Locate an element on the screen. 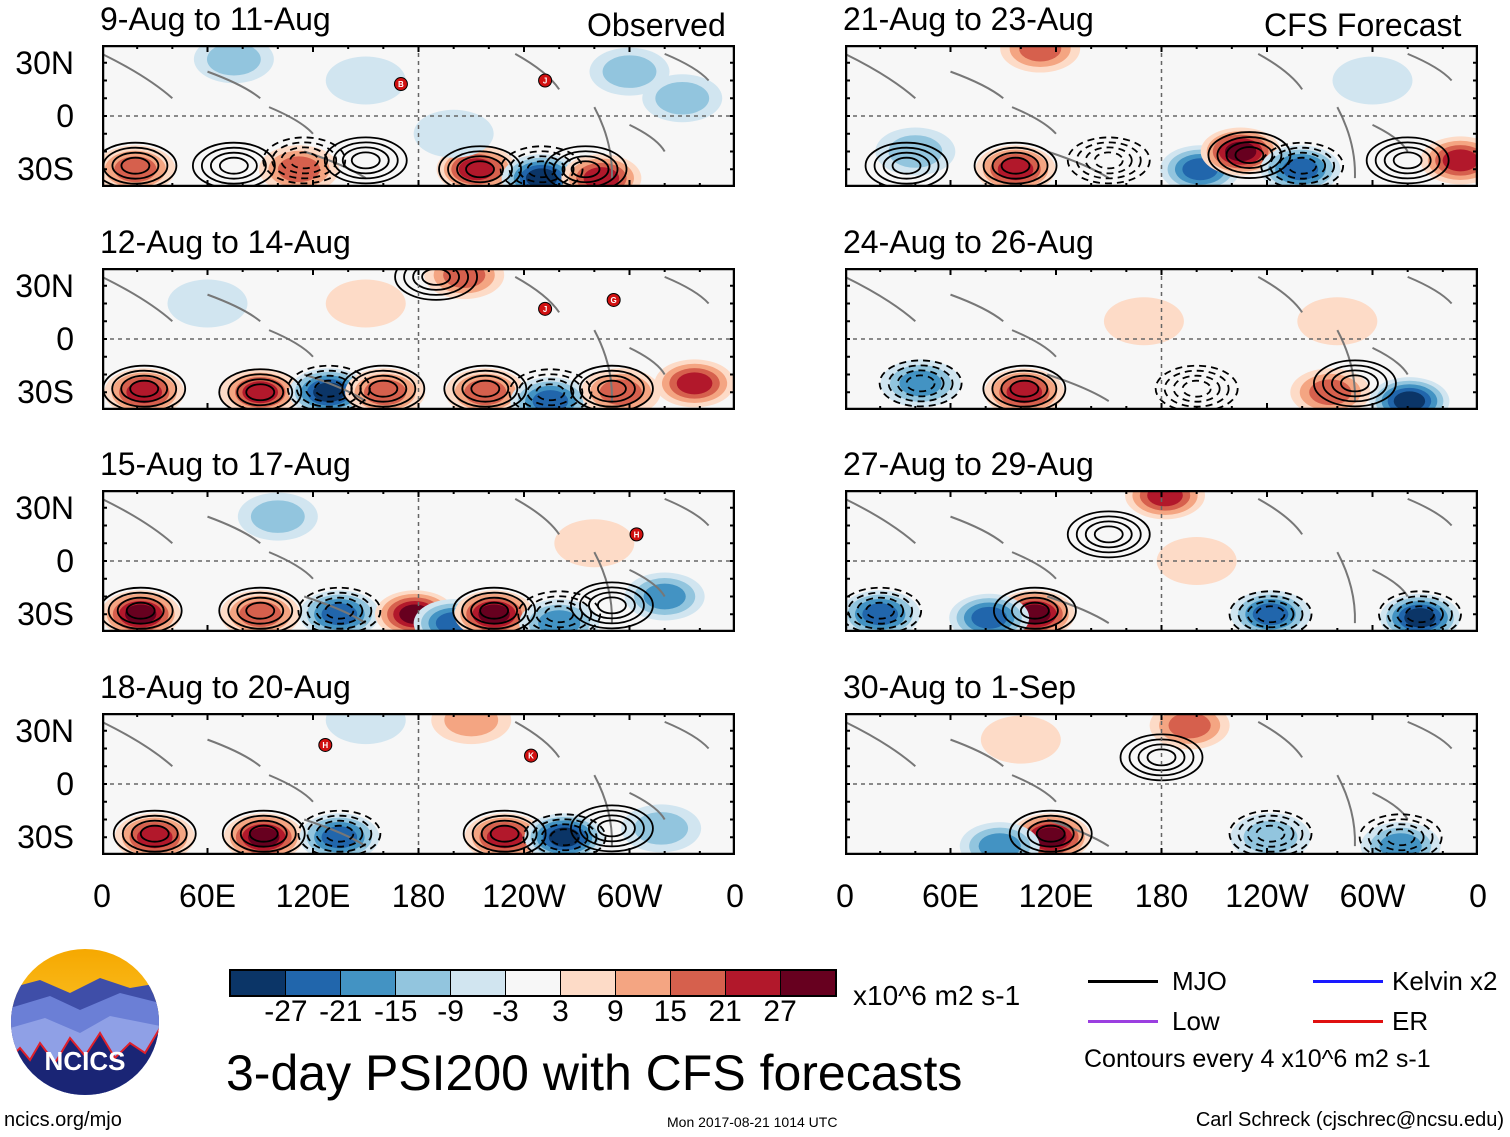 The height and width of the screenshot is (1137, 1510). colorbar-label: -21 is located at coordinates (341, 1011).